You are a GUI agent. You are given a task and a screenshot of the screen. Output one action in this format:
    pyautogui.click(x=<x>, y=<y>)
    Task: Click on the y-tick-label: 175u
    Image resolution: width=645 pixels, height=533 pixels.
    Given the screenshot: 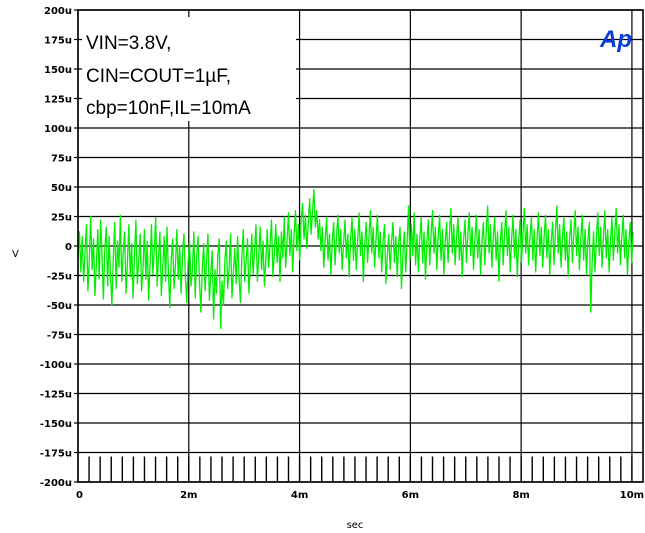 What is the action you would take?
    pyautogui.click(x=58, y=41)
    